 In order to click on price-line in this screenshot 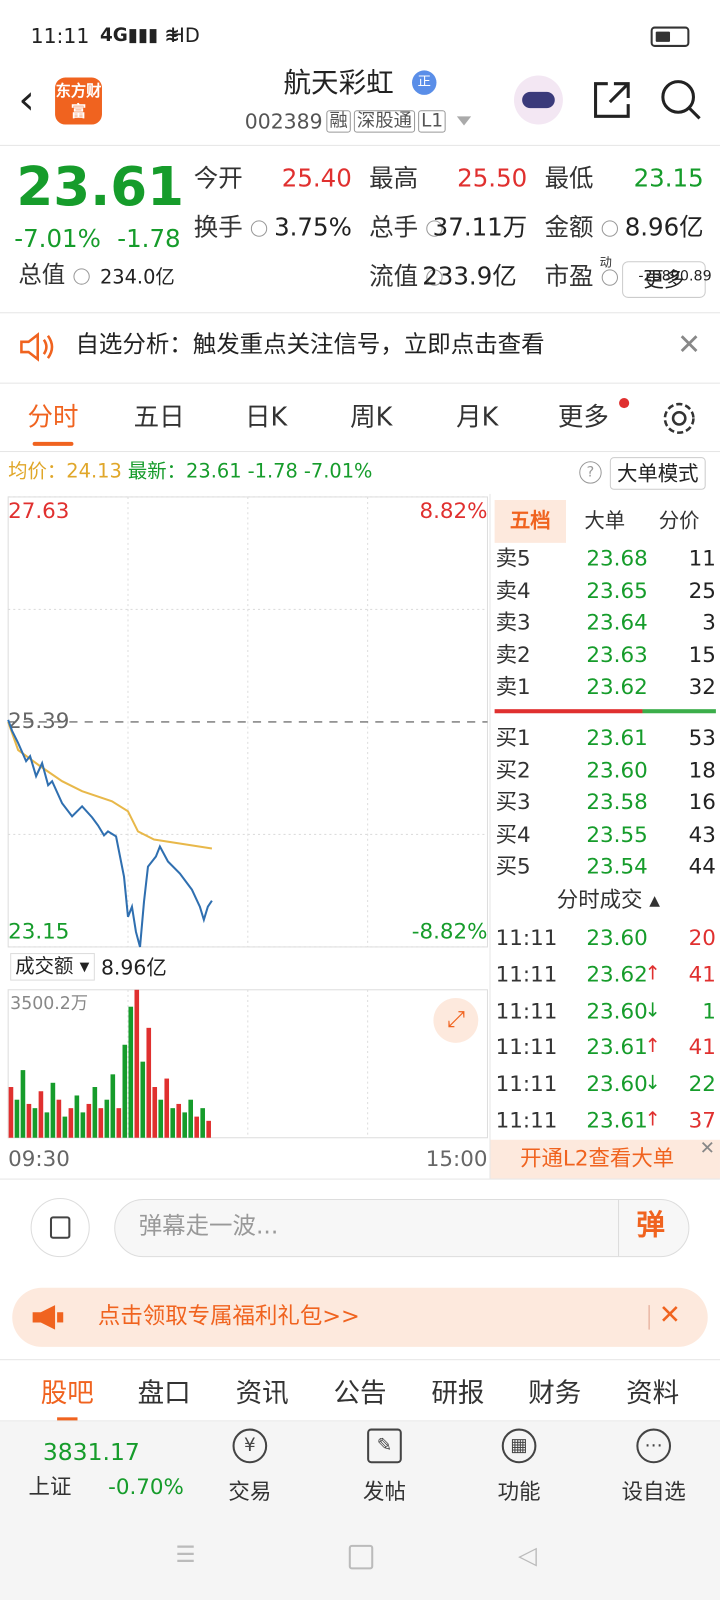, I will do `click(110, 833)`.